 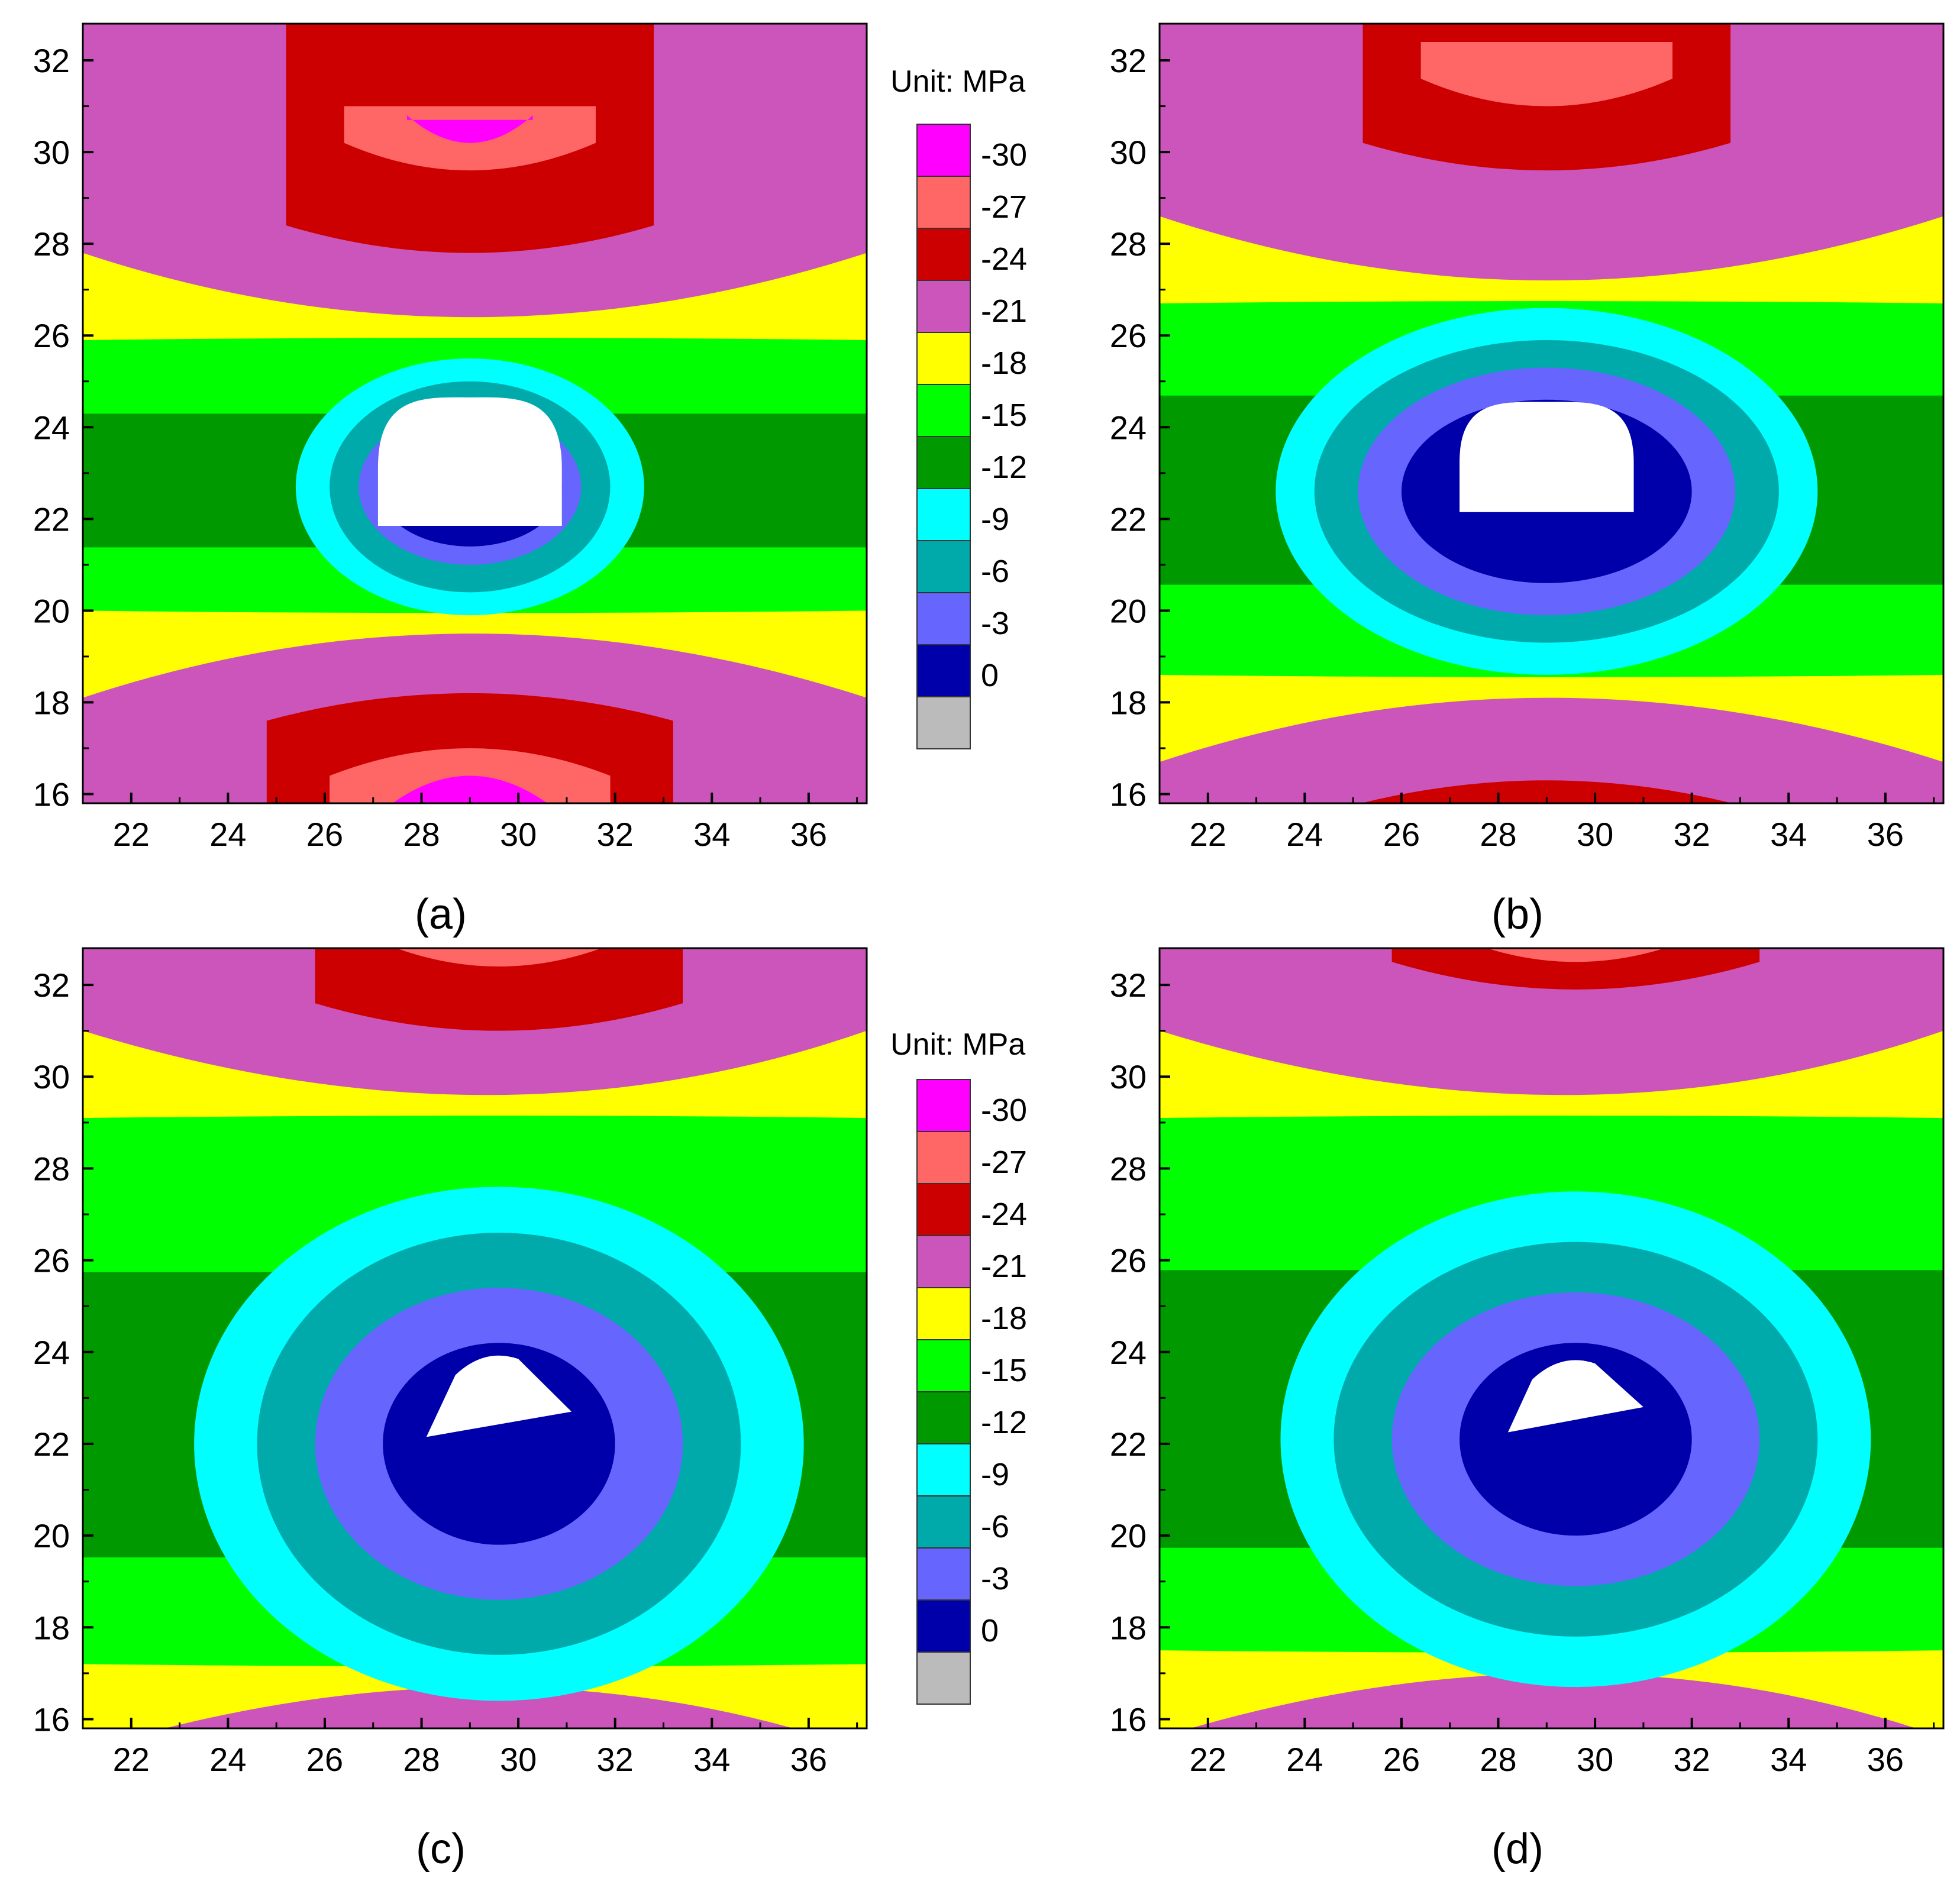 What do you see at coordinates (1004, 311) in the screenshot?
I see `legend-level-label: -21` at bounding box center [1004, 311].